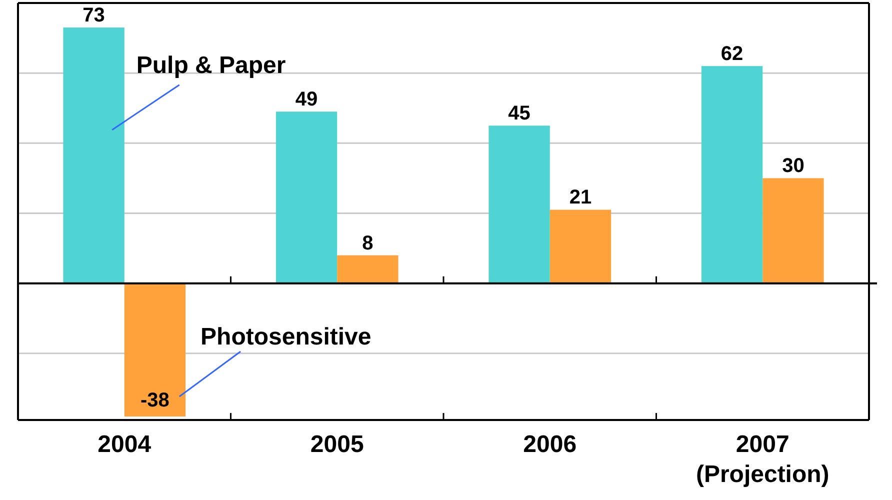 Image resolution: width=892 pixels, height=500 pixels. What do you see at coordinates (306, 99) in the screenshot?
I see `data-label: 49` at bounding box center [306, 99].